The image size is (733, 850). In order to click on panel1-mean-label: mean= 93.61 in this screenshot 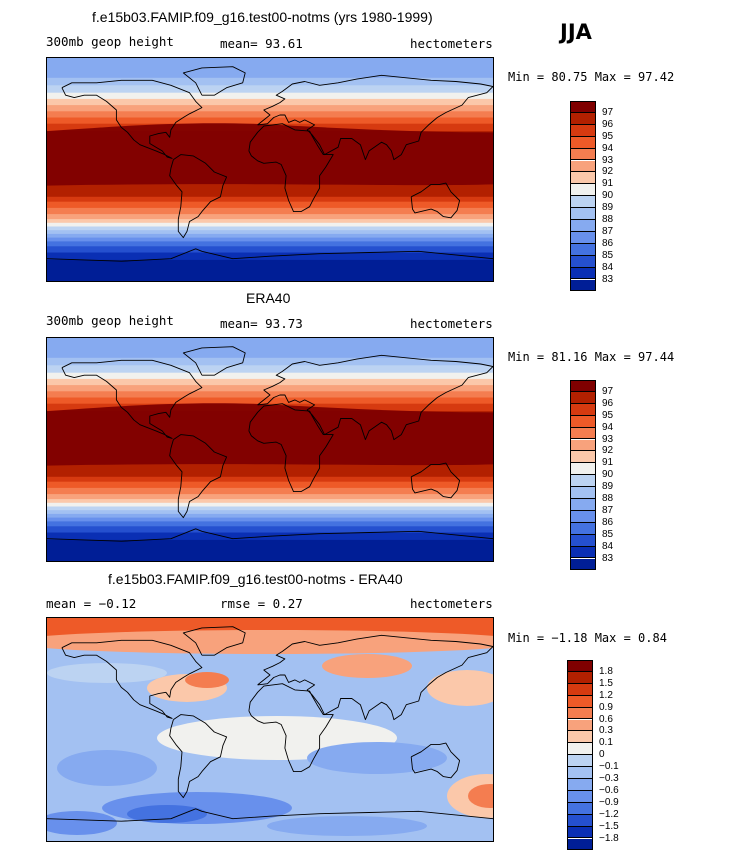, I will do `click(261, 43)`.